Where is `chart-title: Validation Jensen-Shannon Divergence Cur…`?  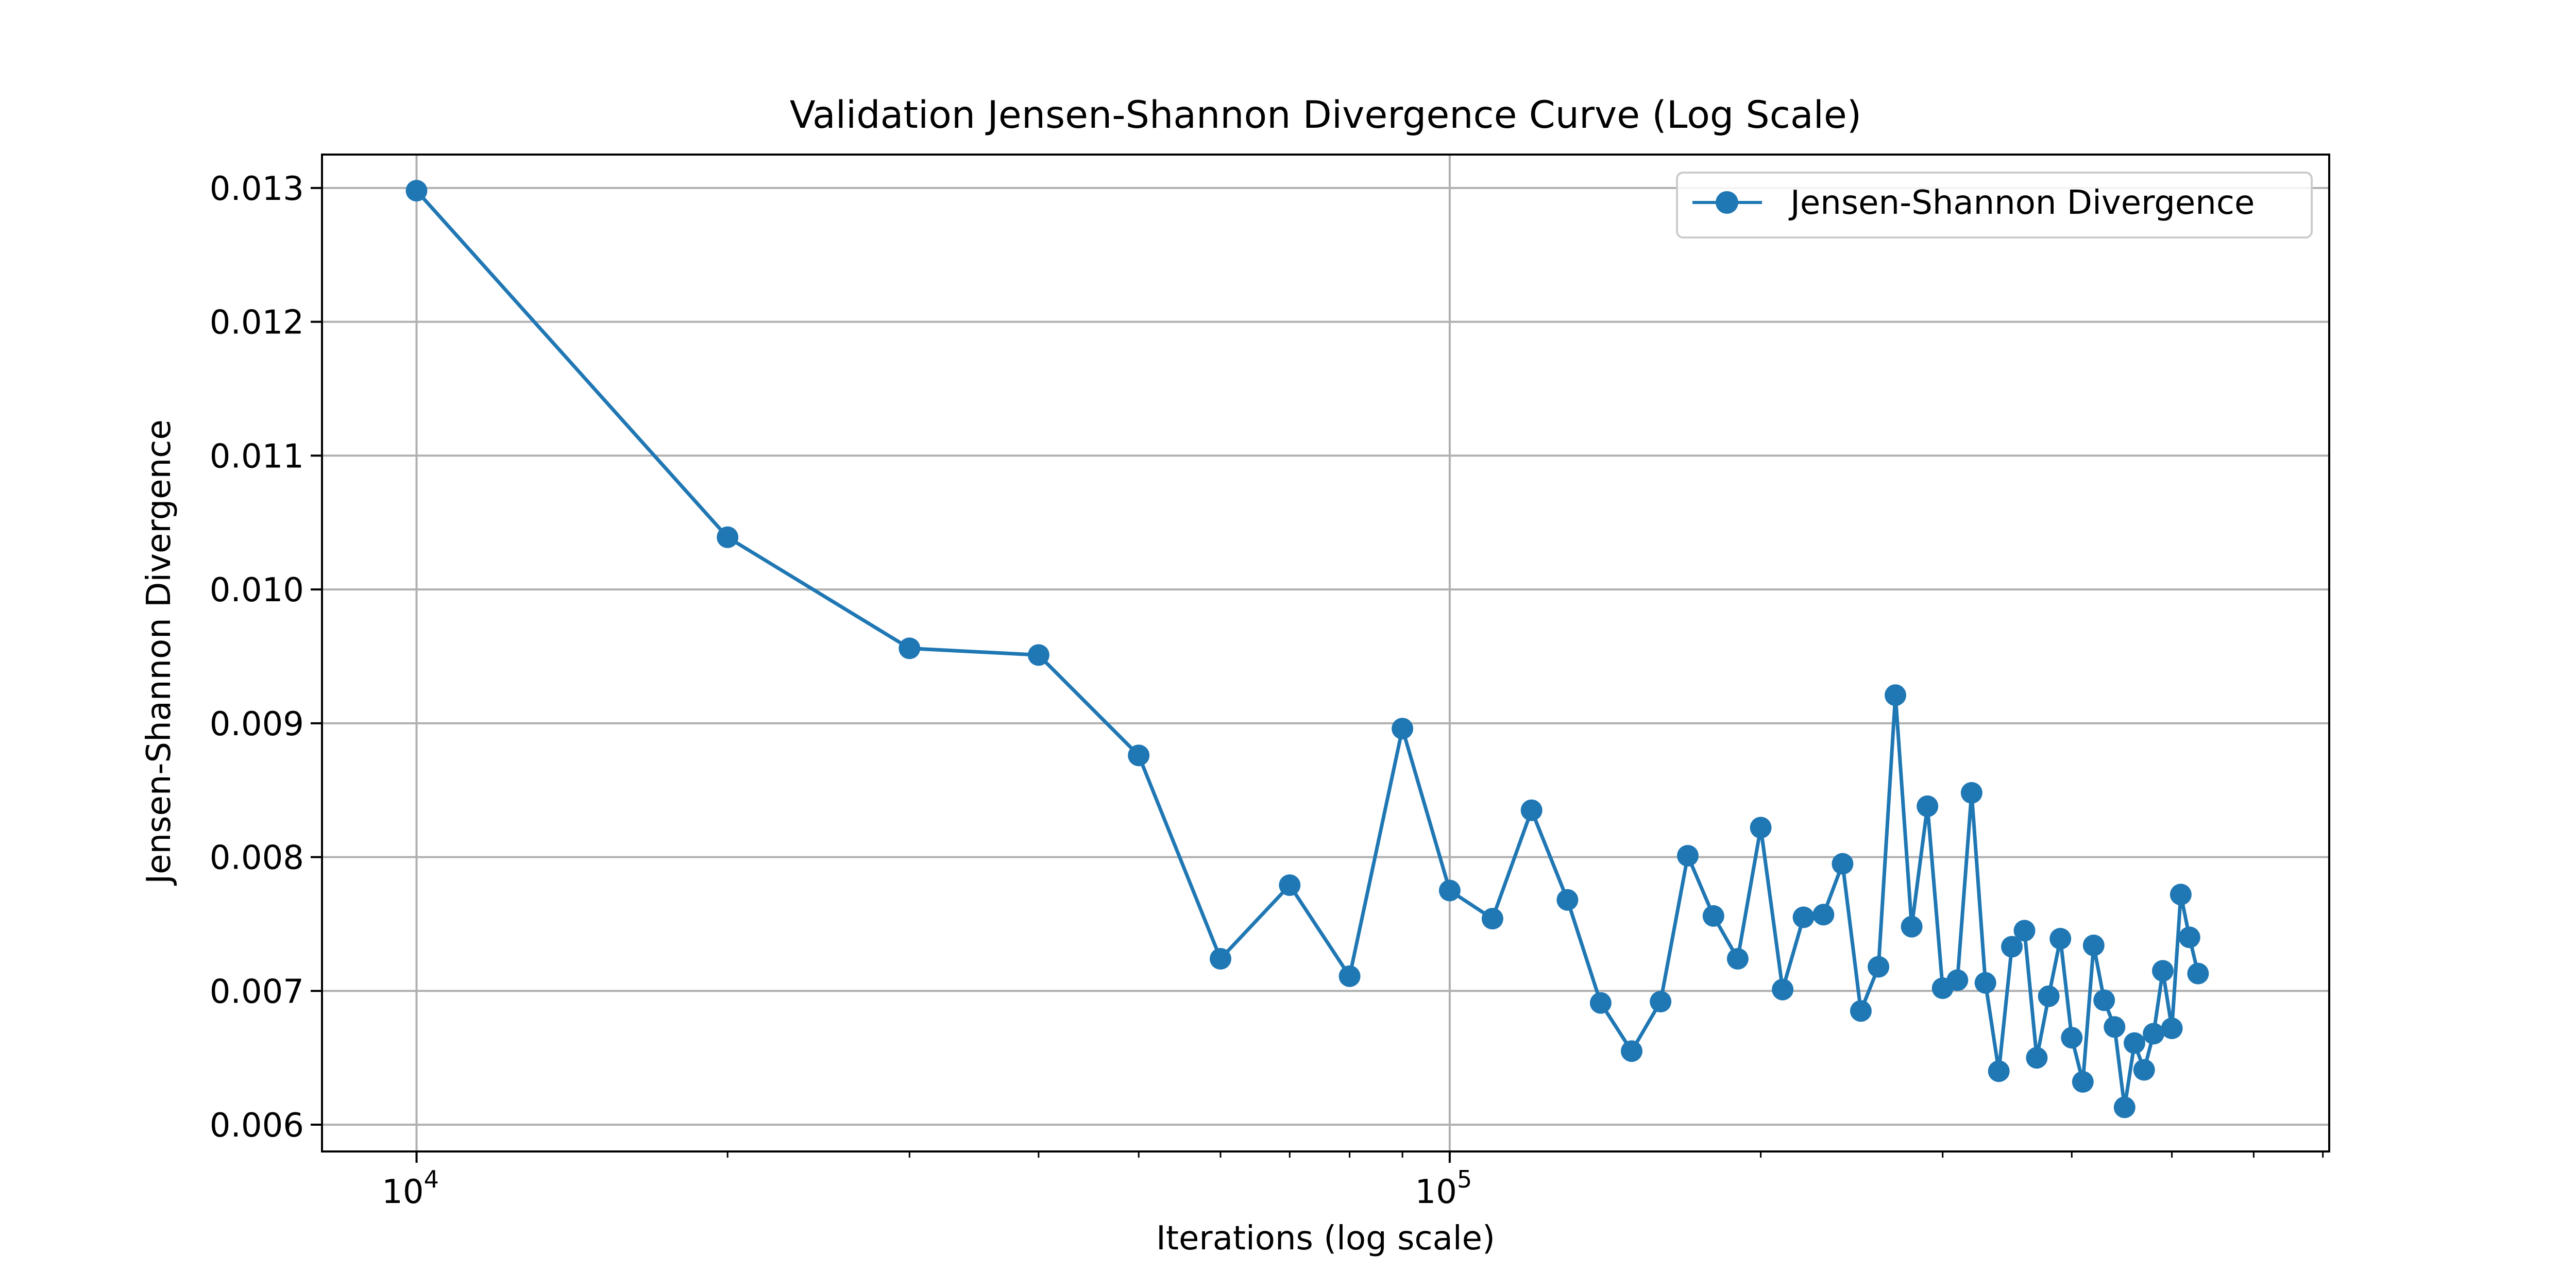
chart-title: Validation Jensen-Shannon Divergence Cur… is located at coordinates (1326, 115).